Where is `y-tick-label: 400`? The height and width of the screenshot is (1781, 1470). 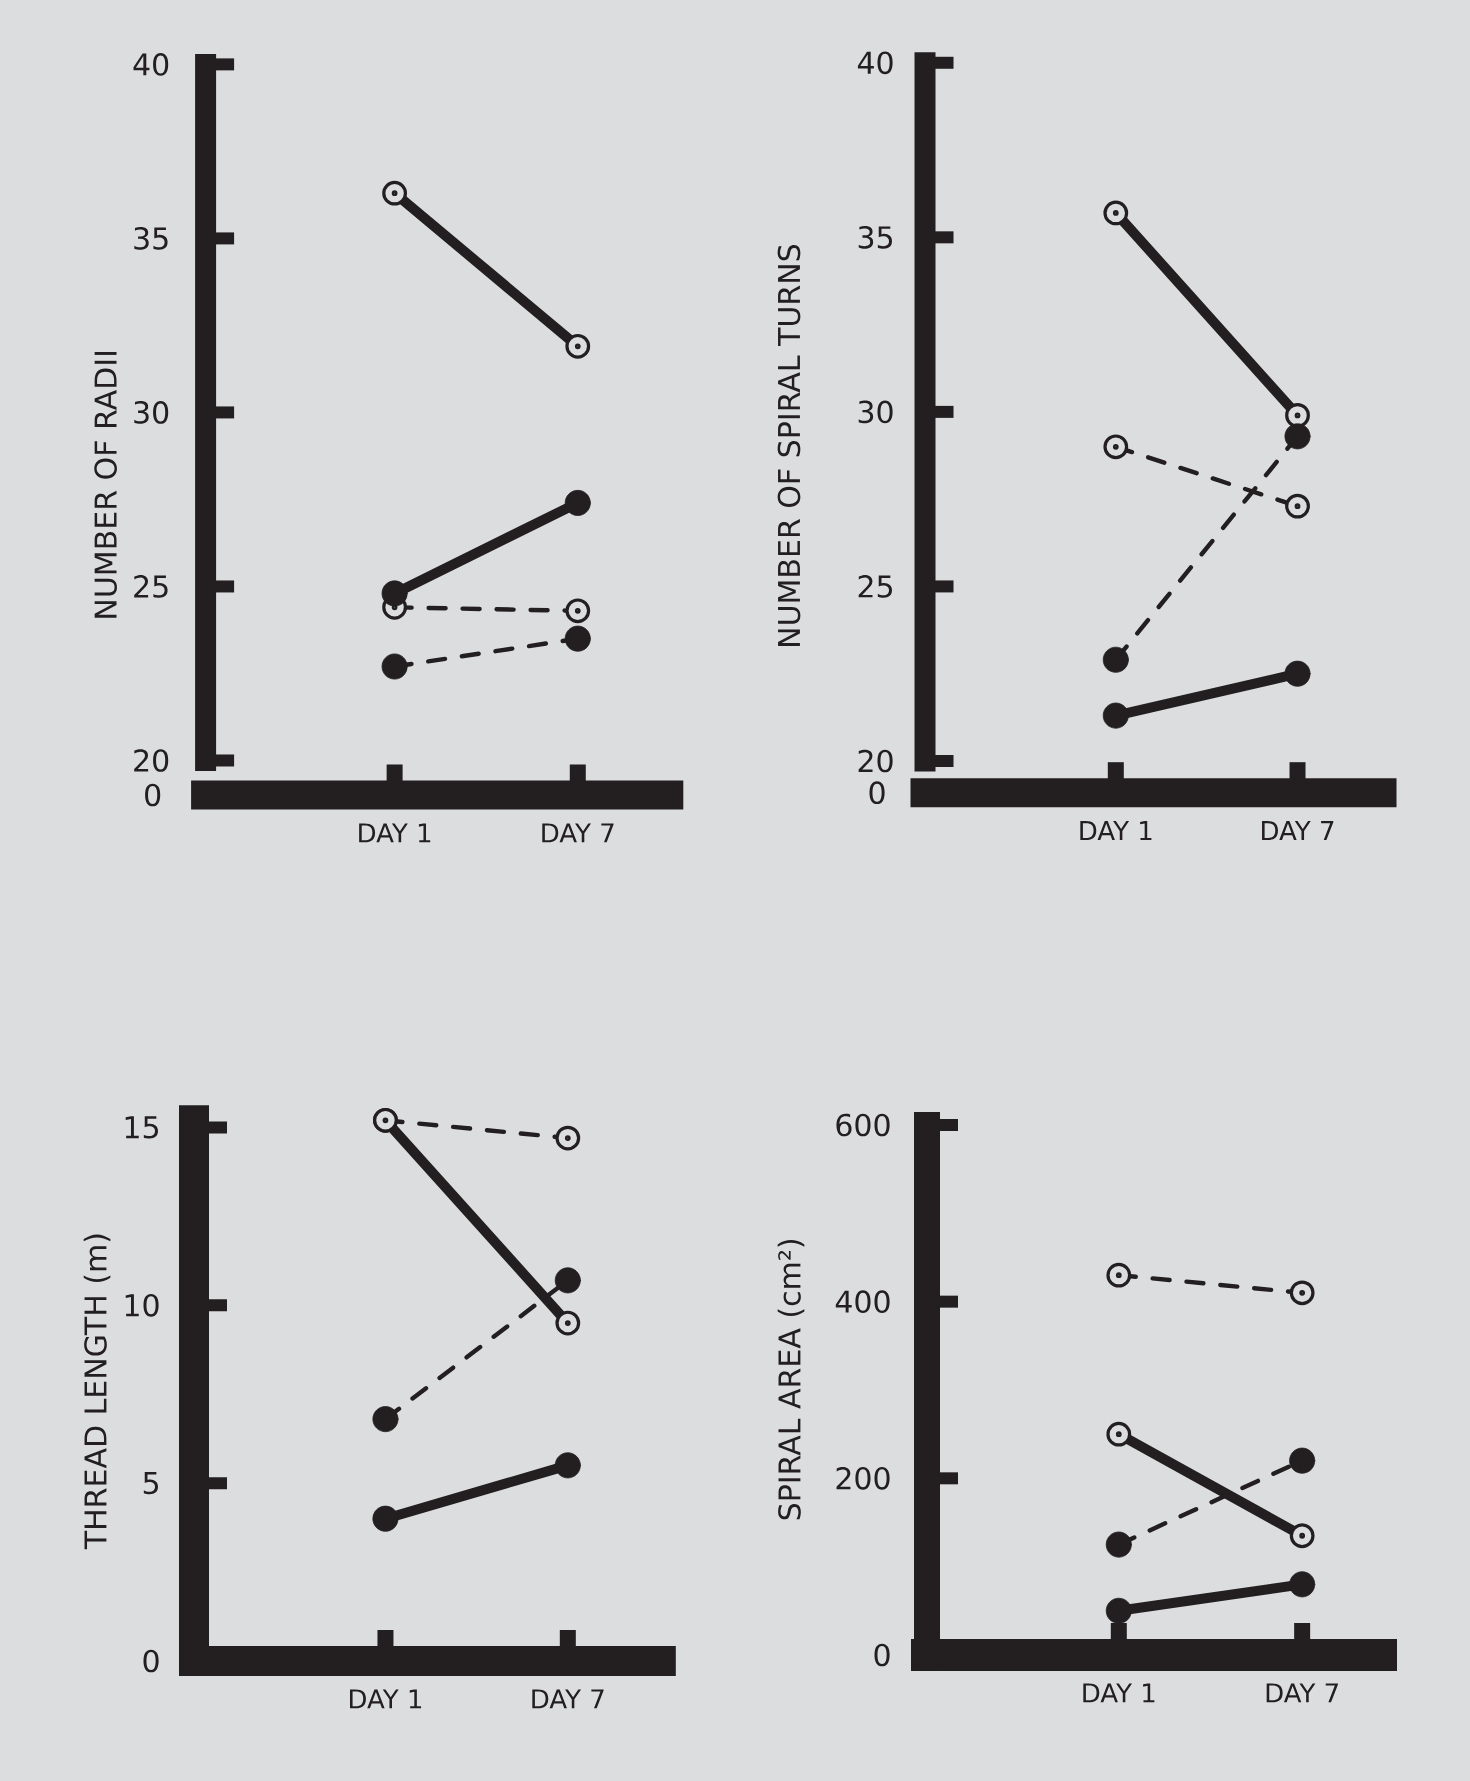
y-tick-label: 400 is located at coordinates (862, 1302).